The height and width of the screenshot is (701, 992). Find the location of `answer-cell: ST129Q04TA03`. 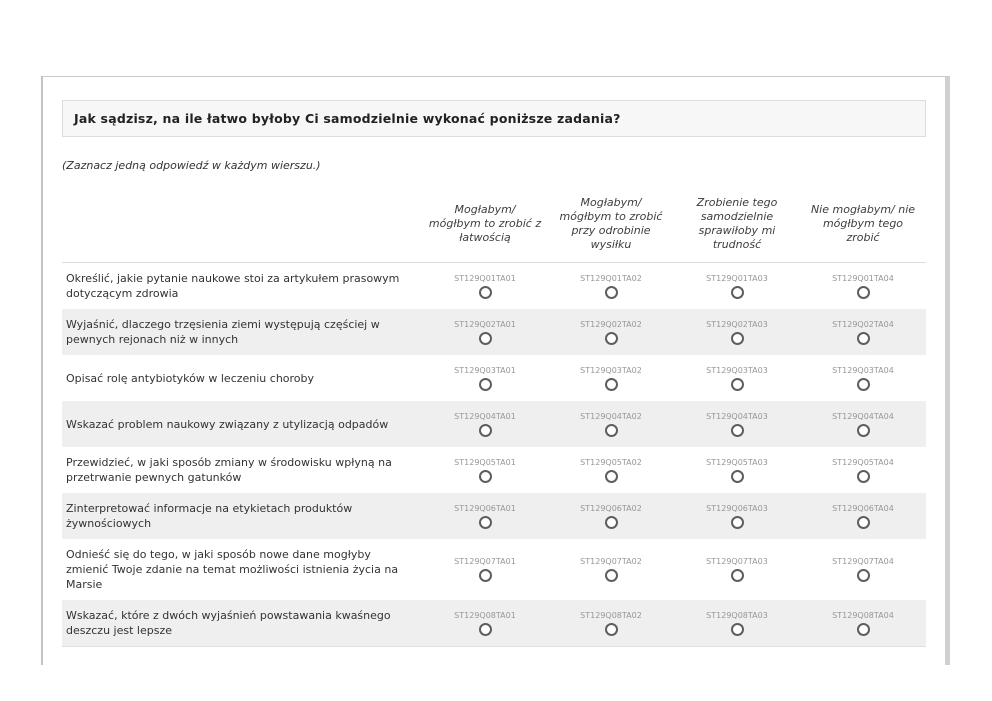

answer-cell: ST129Q04TA03 is located at coordinates (737, 424).